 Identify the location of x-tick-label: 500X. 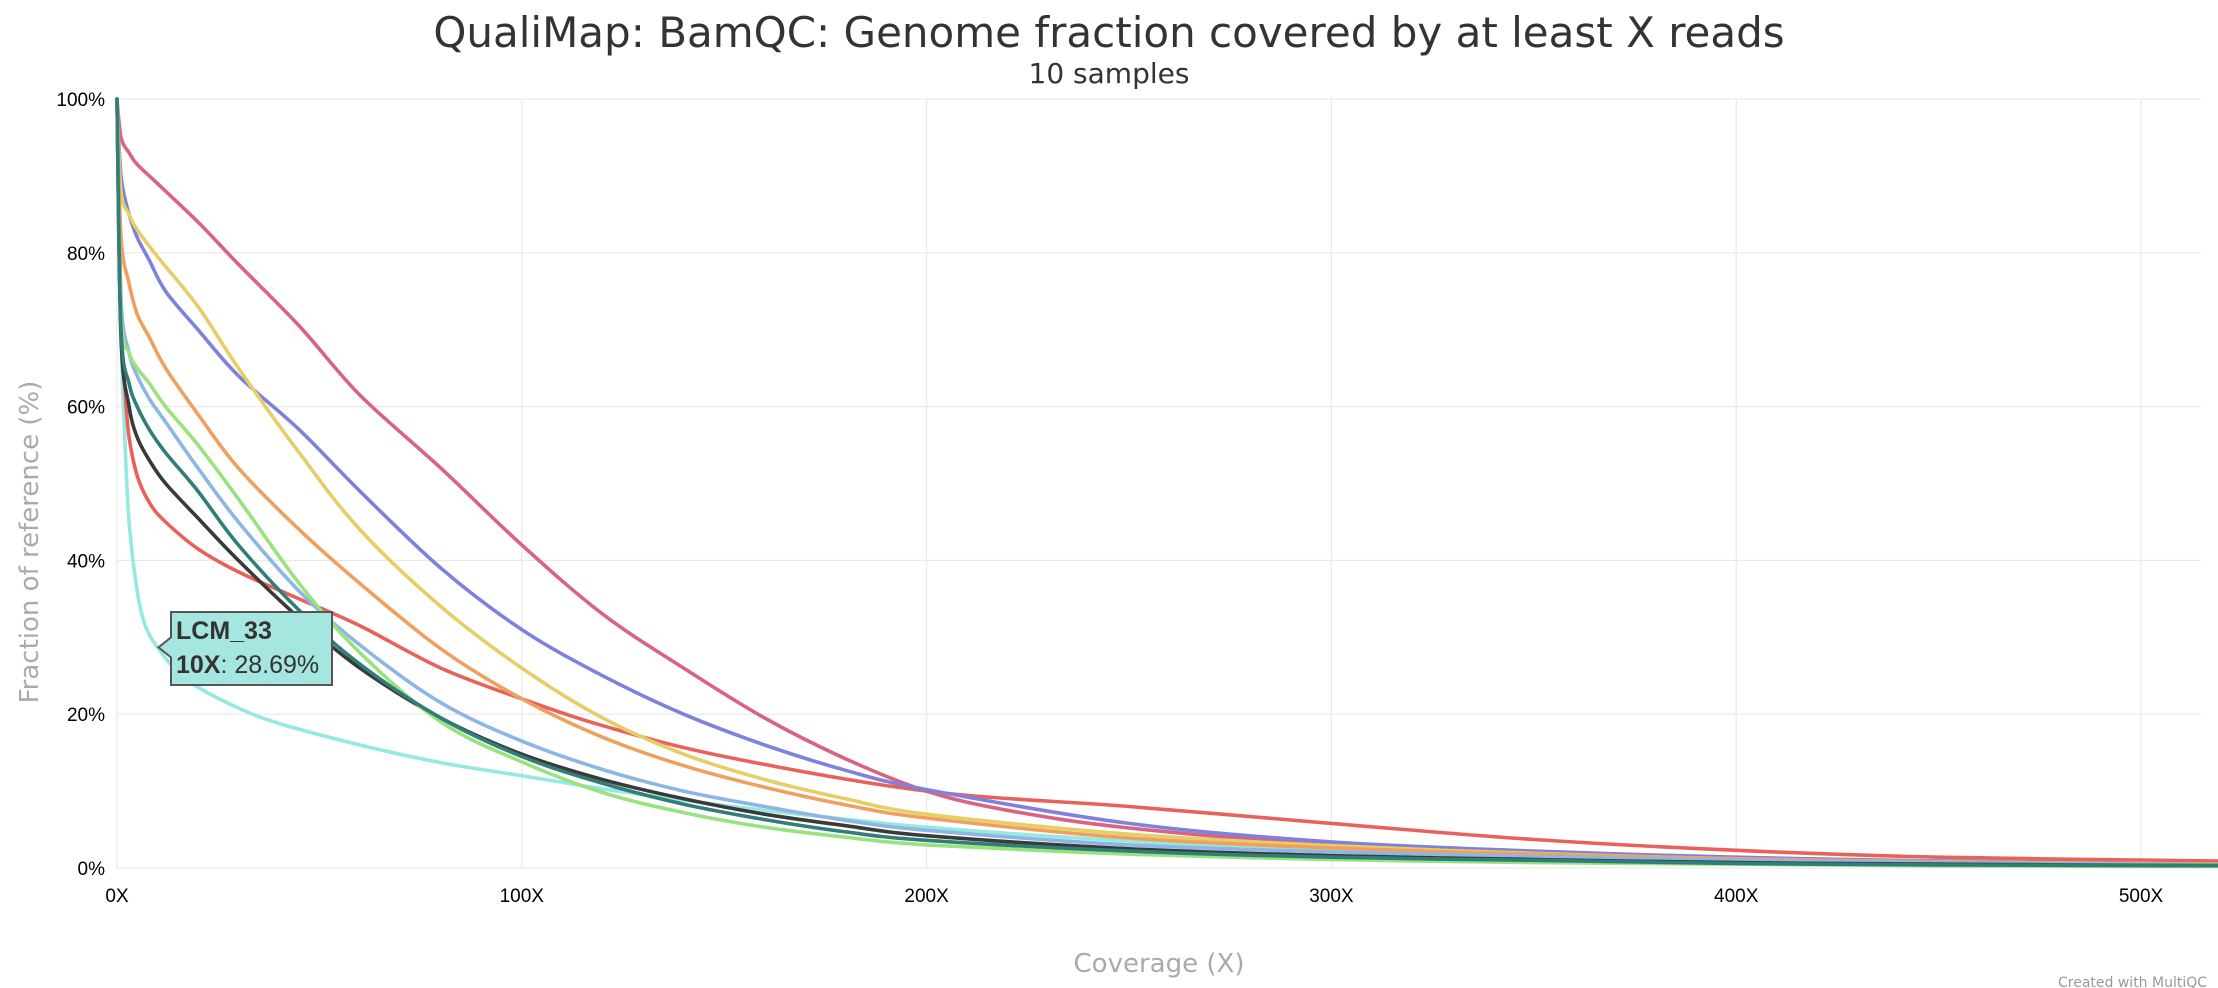
(2141, 896).